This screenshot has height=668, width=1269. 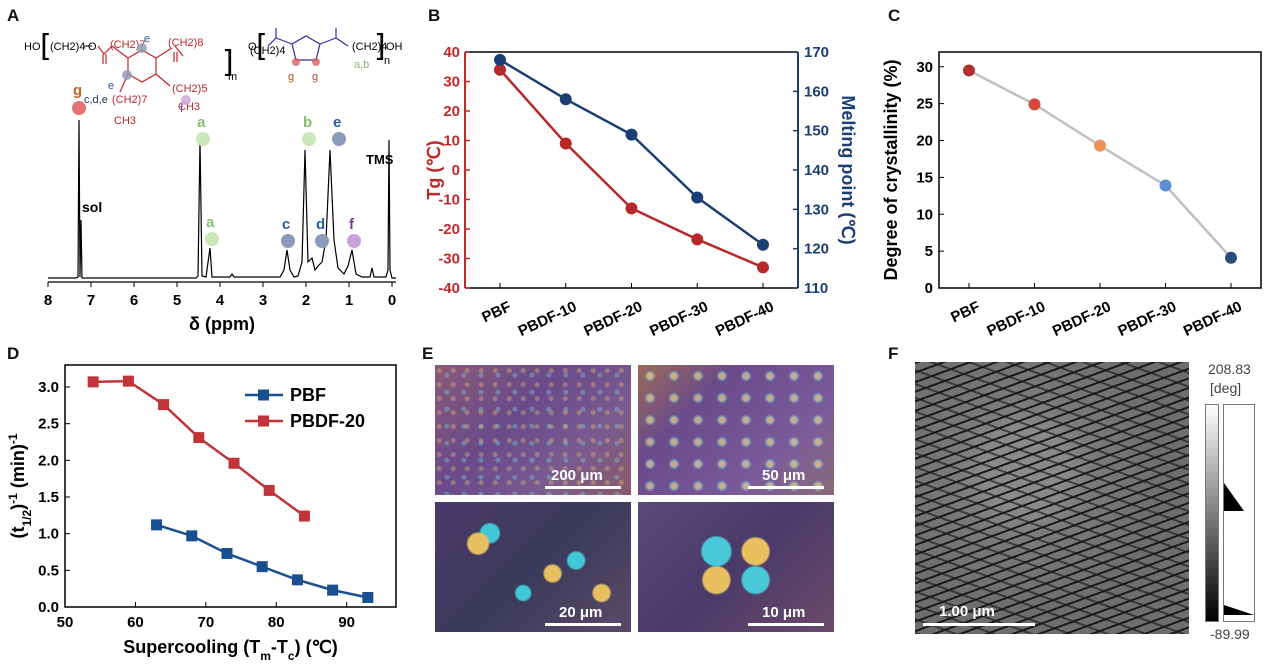 I want to click on nmr-trace, so click(x=222, y=199).